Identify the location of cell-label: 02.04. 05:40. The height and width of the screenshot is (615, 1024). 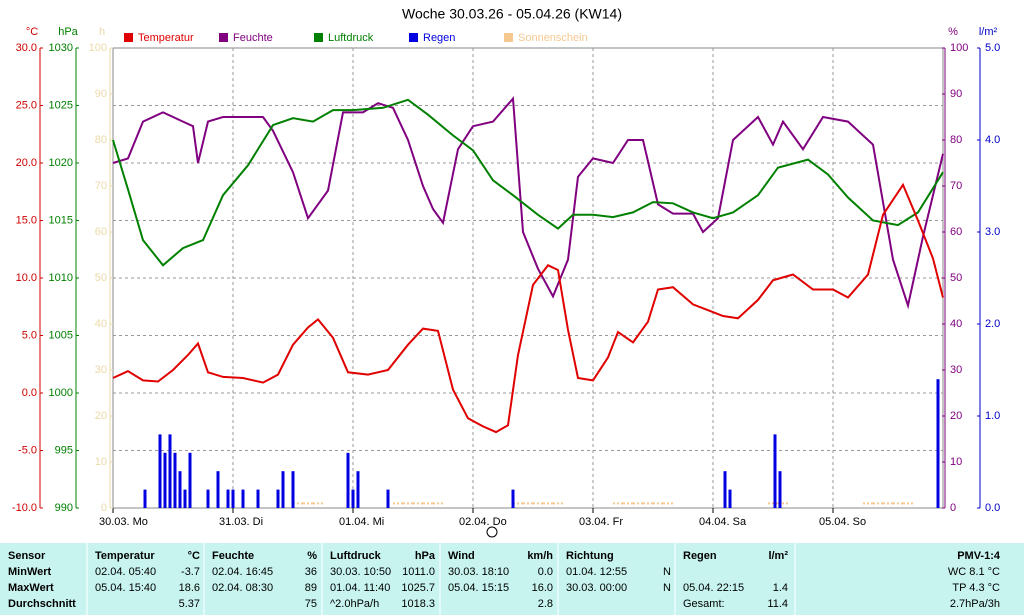
(125, 572).